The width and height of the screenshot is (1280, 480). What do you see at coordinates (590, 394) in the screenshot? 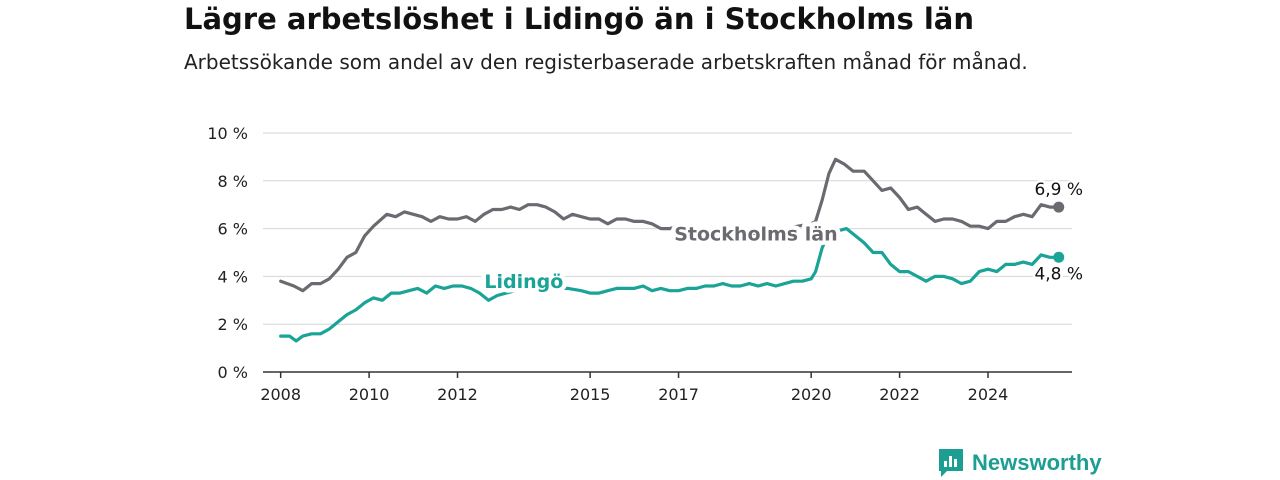
I see `x-tick-label: 2015` at bounding box center [590, 394].